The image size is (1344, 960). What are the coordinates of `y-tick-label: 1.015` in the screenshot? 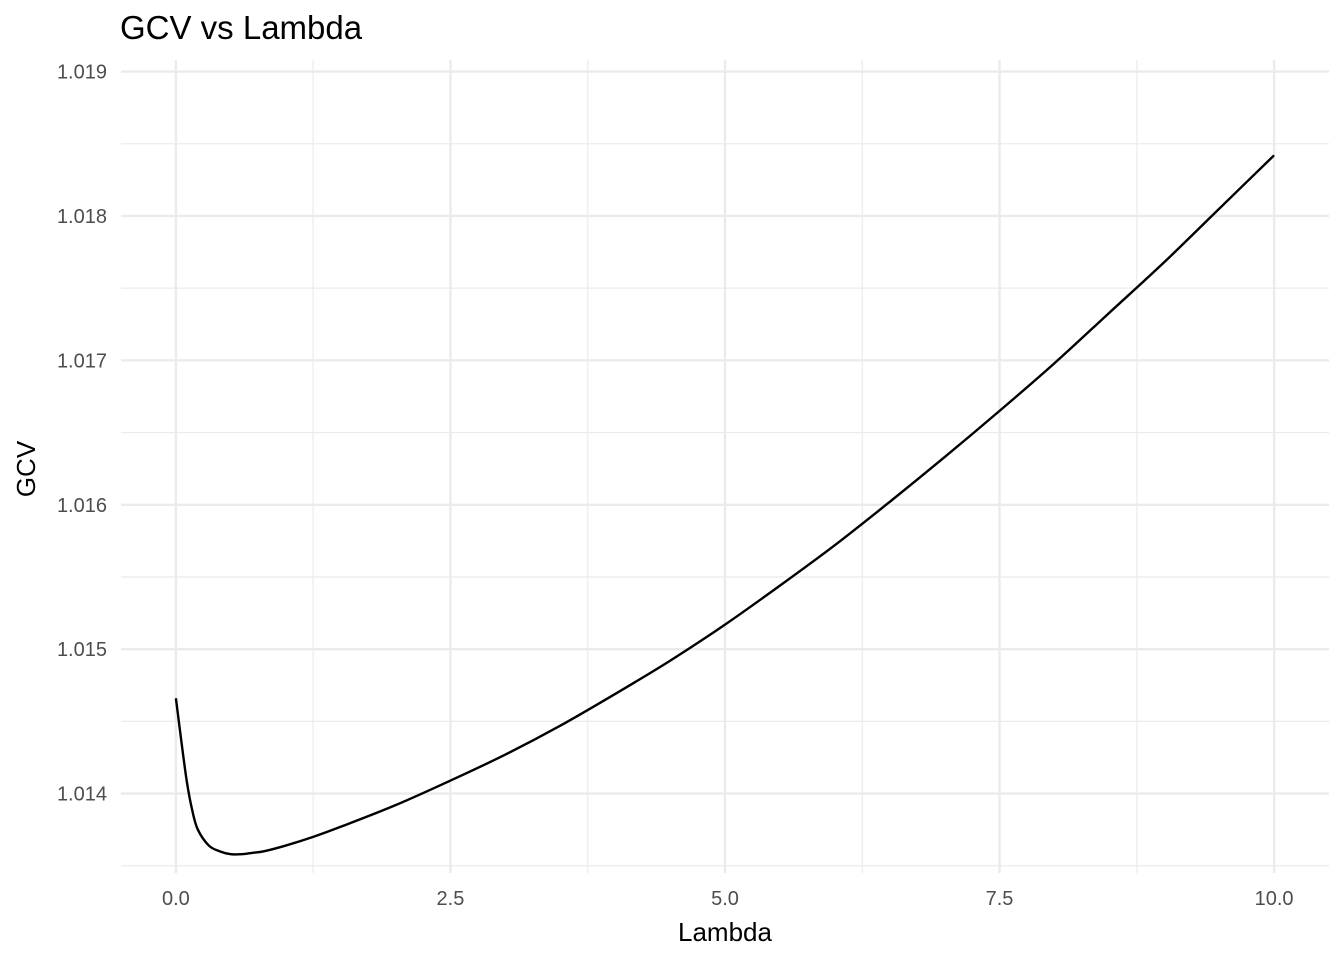 It's located at (82, 650).